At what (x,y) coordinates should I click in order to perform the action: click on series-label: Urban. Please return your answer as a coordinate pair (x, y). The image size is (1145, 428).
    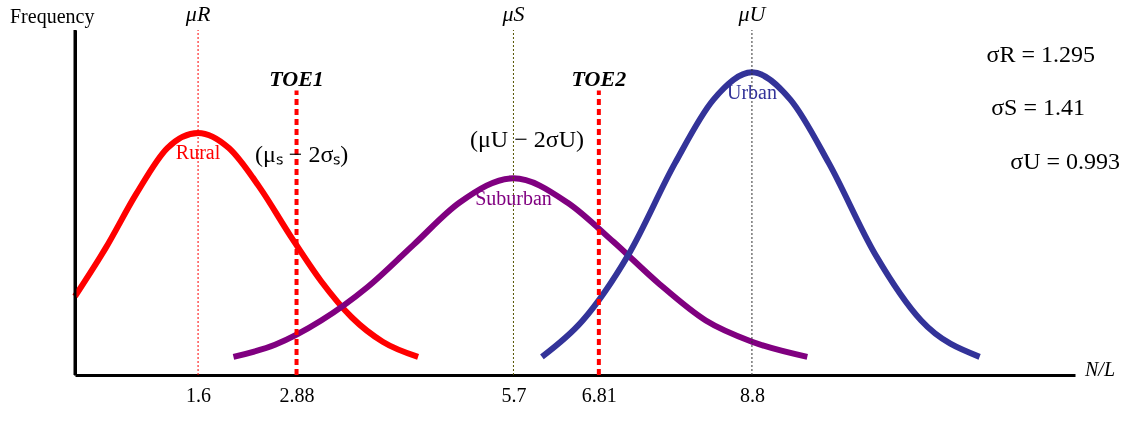
    Looking at the image, I should click on (751, 91).